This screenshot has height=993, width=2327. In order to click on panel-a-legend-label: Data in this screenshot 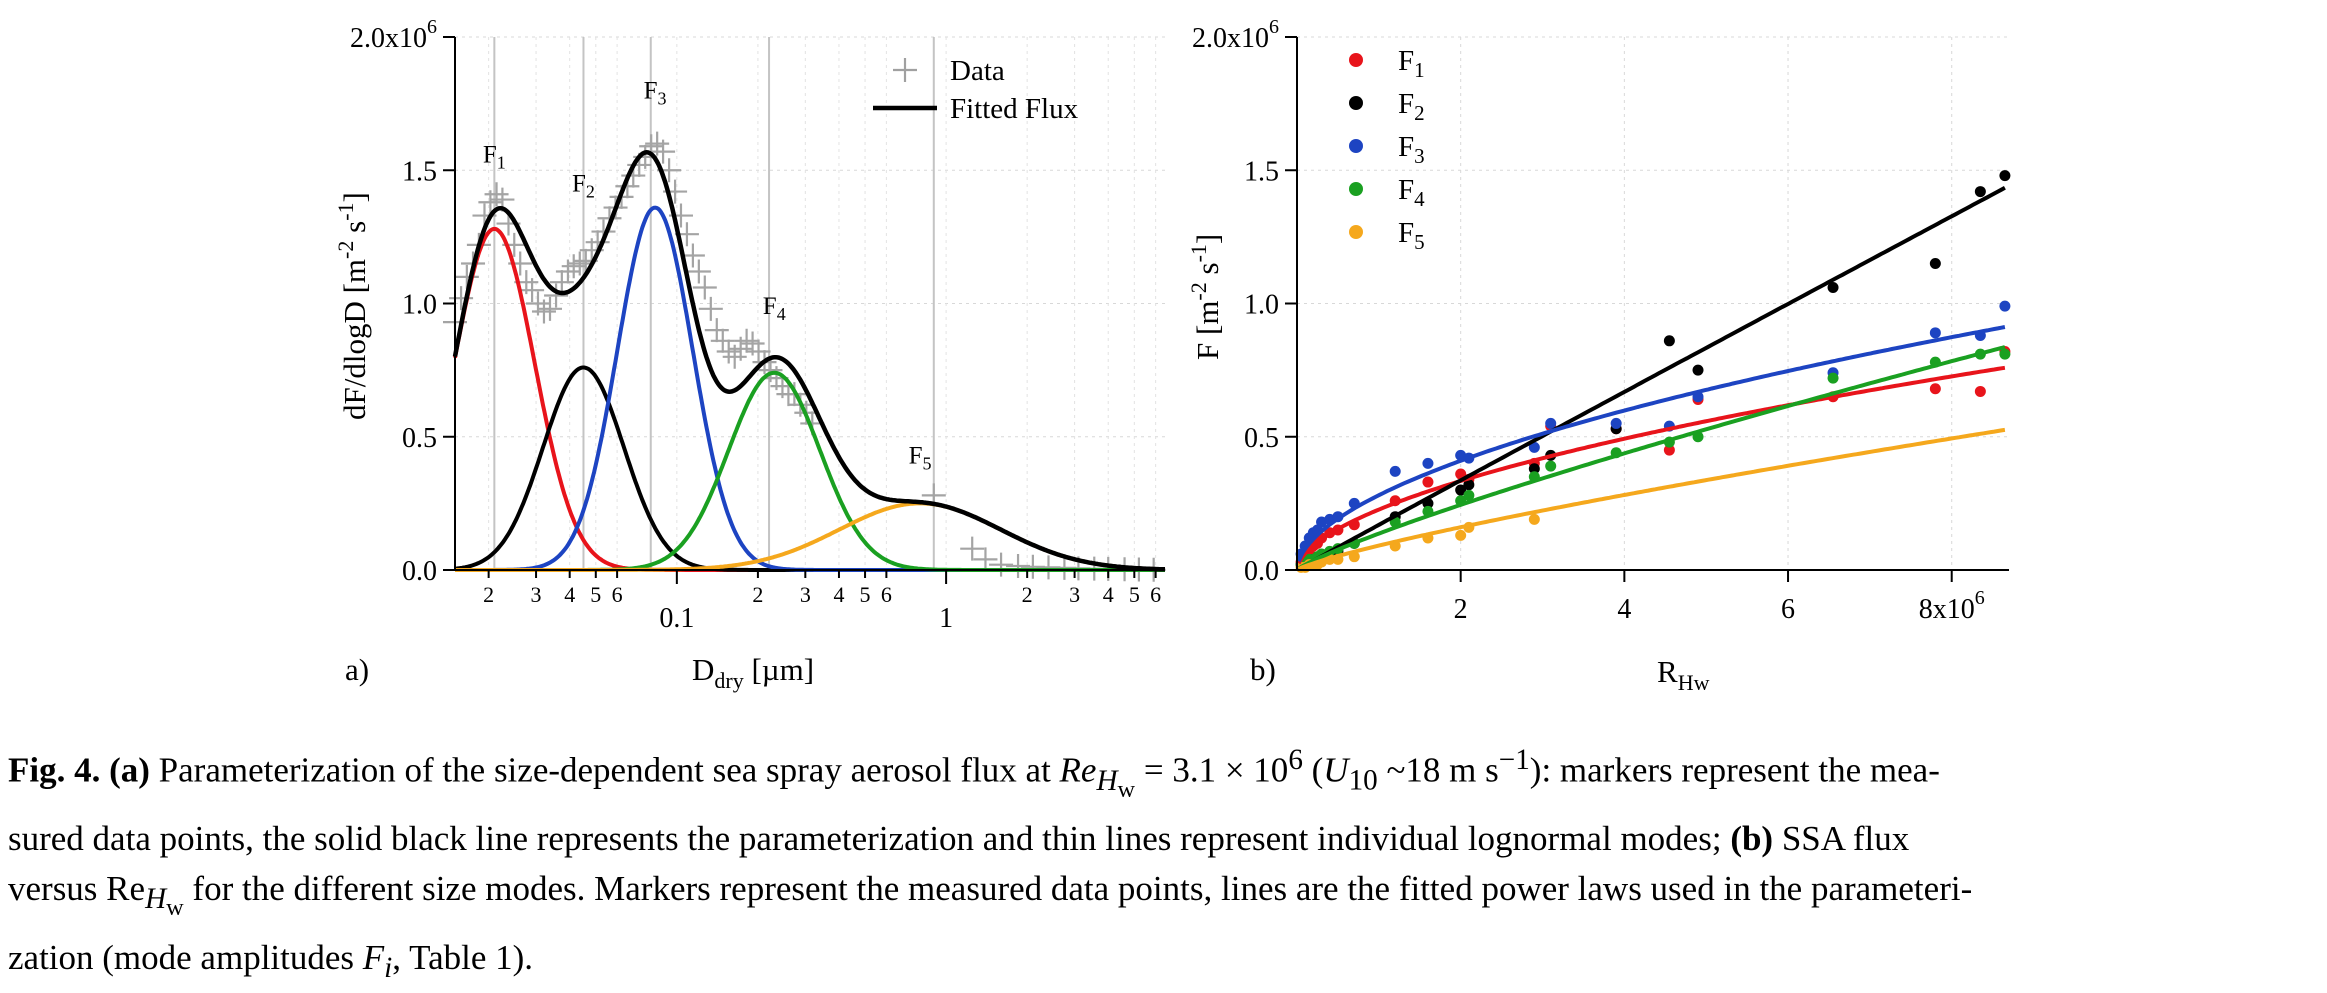, I will do `click(977, 71)`.